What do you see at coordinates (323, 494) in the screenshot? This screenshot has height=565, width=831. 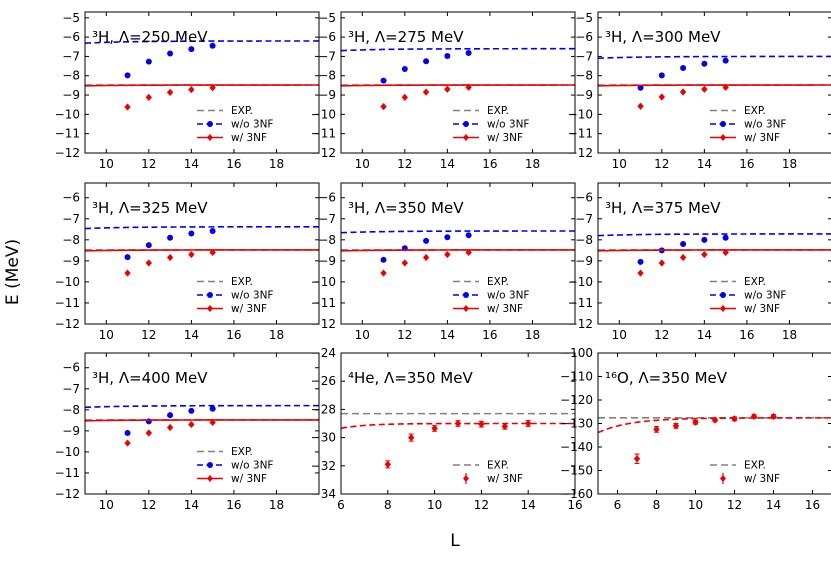 I see `y-tick-label: −34` at bounding box center [323, 494].